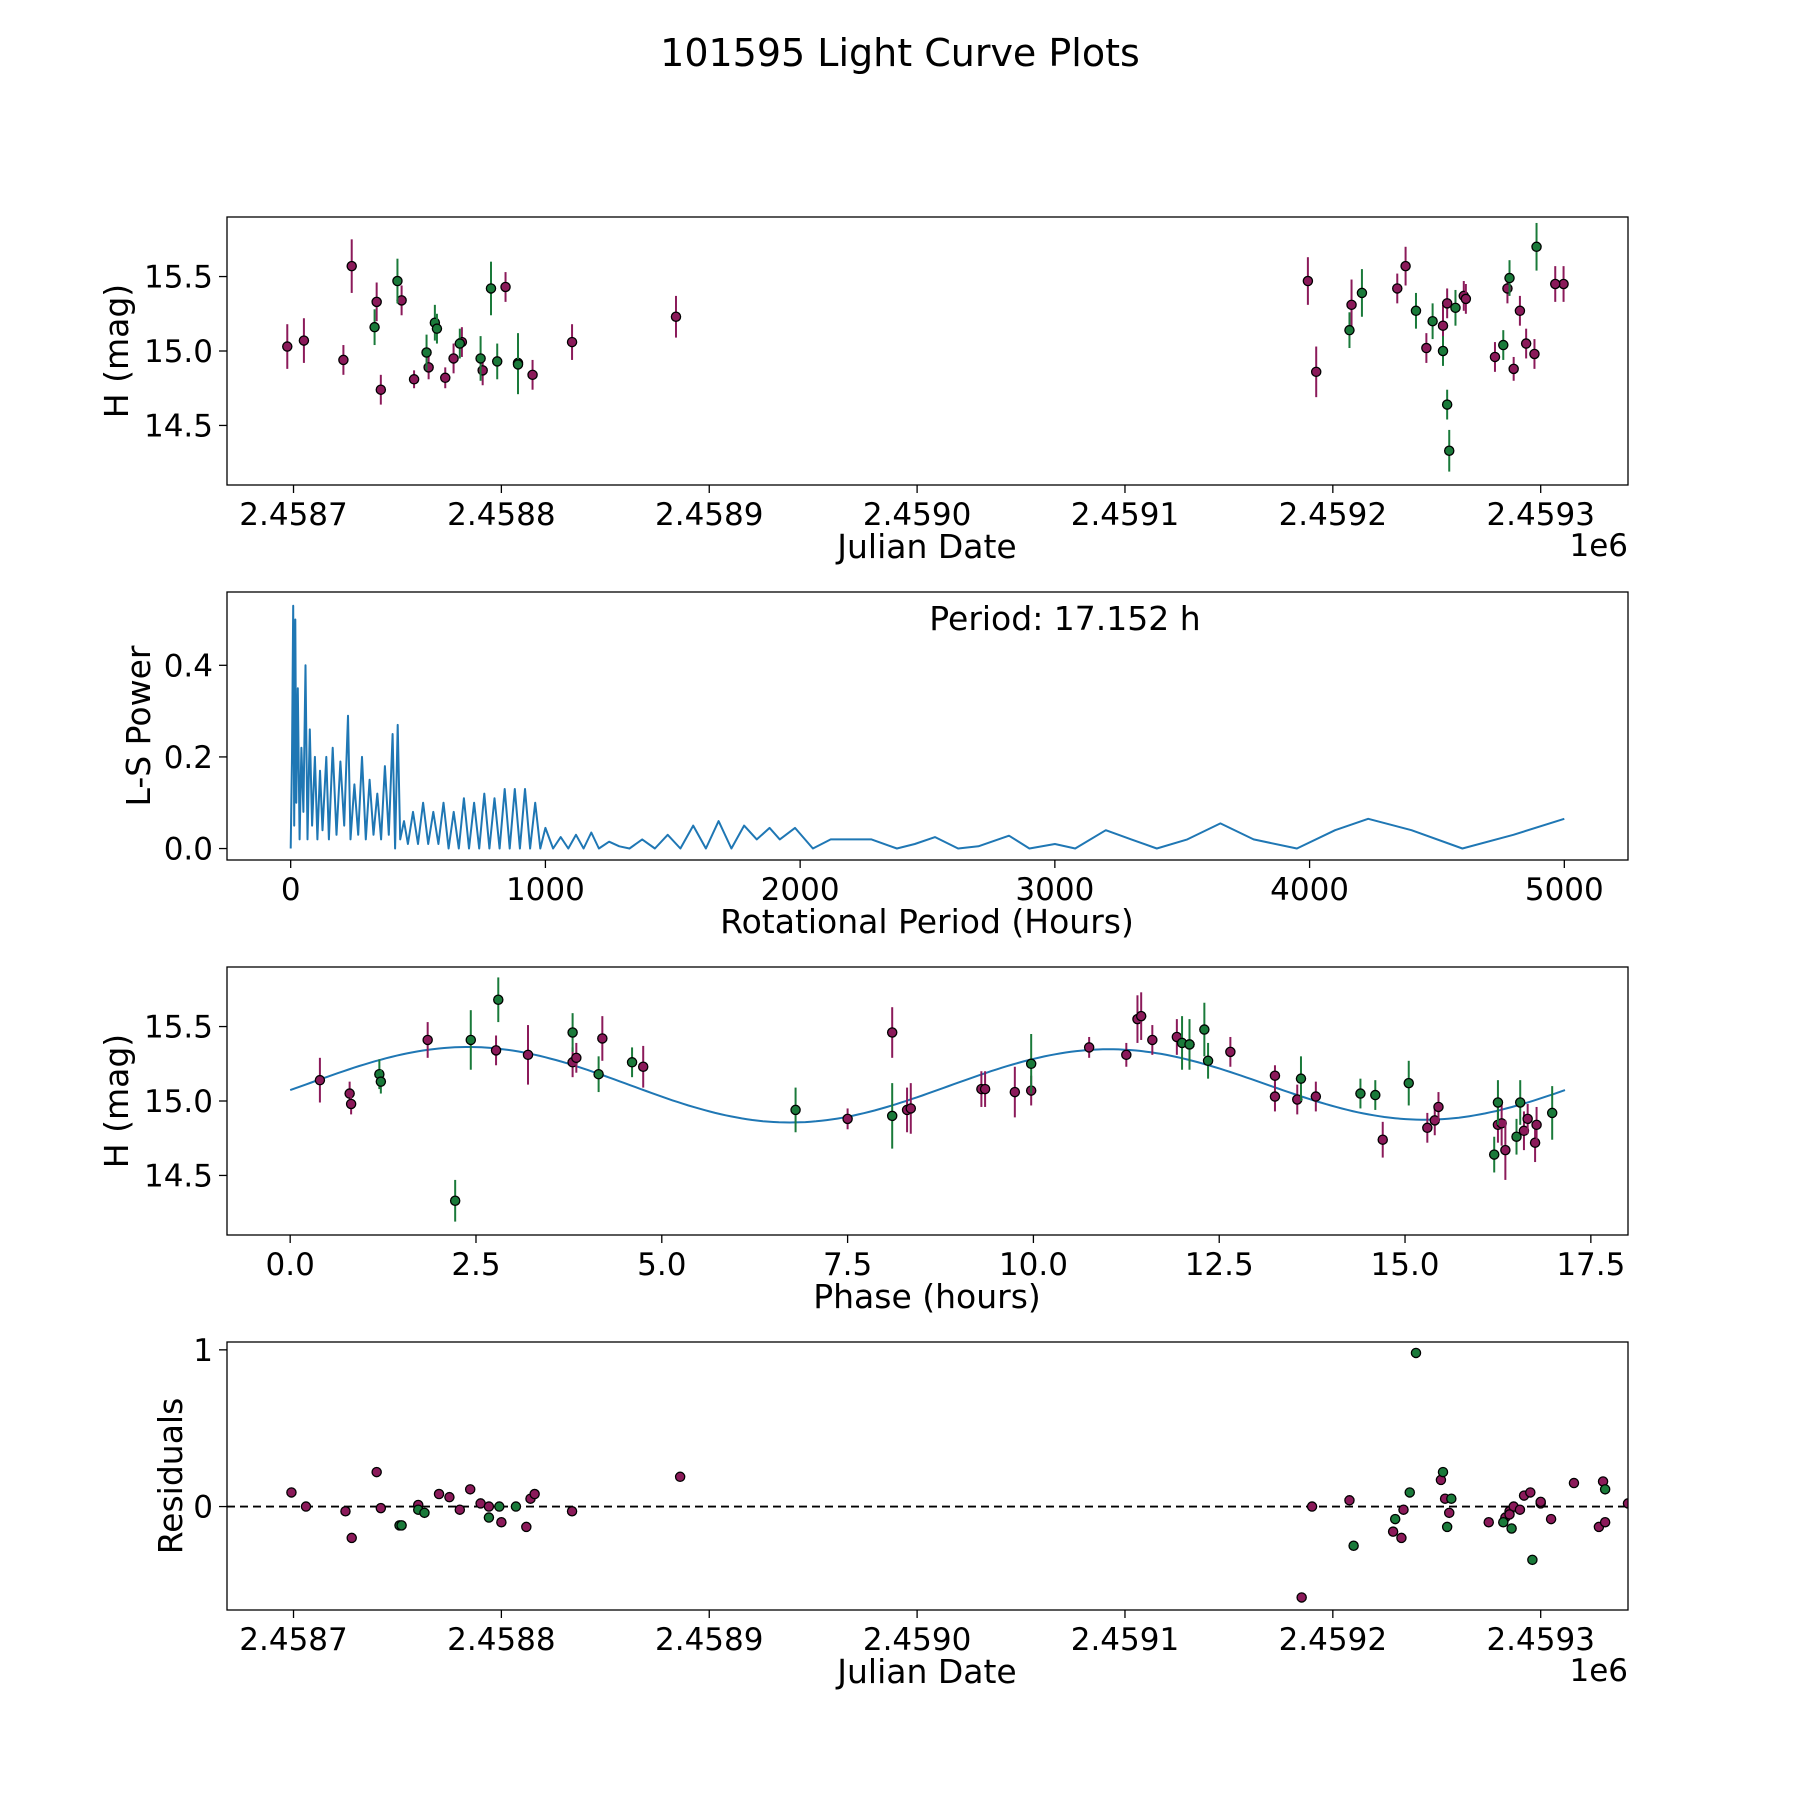  I want to click on lightcurve-xlabel: Julian Date, so click(926, 546).